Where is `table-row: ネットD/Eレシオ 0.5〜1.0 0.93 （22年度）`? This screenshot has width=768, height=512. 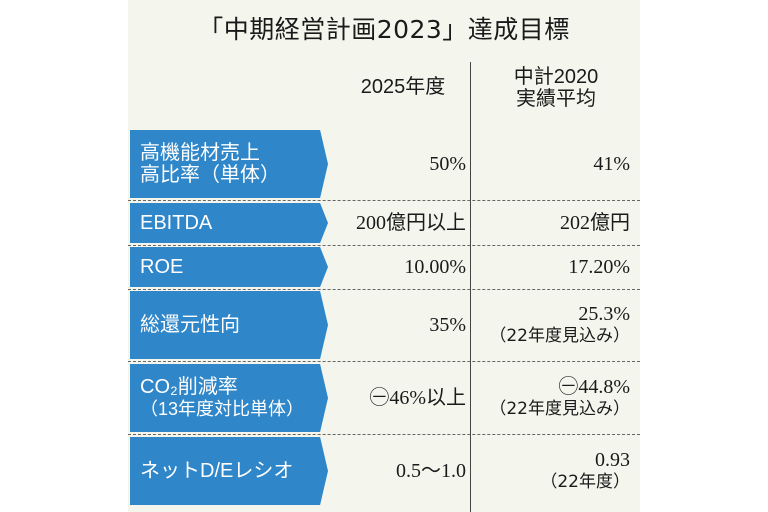 table-row: ネットD/Eレシオ 0.5〜1.0 0.93 （22年度） is located at coordinates (384, 471).